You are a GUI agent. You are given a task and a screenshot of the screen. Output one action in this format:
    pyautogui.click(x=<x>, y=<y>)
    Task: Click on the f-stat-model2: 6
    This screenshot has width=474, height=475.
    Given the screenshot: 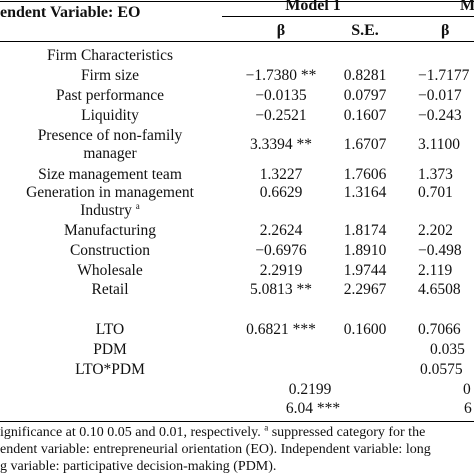 What is the action you would take?
    pyautogui.click(x=468, y=408)
    